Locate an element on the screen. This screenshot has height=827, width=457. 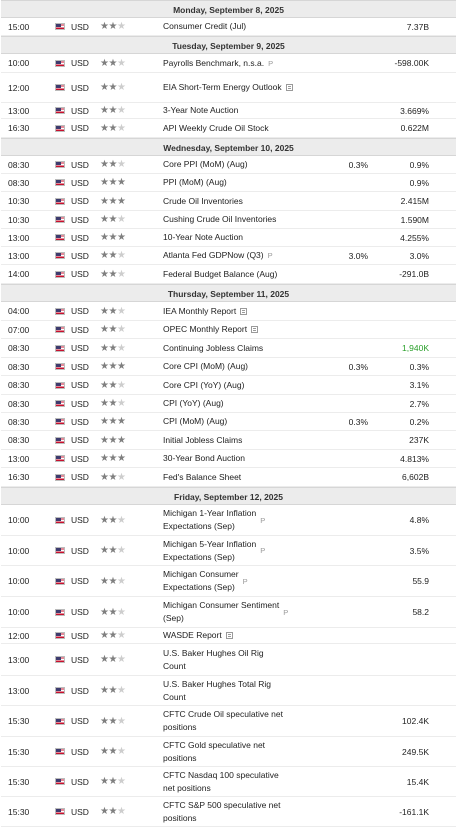
event-name: OPEC Monthly Report is located at coordinates (205, 329).